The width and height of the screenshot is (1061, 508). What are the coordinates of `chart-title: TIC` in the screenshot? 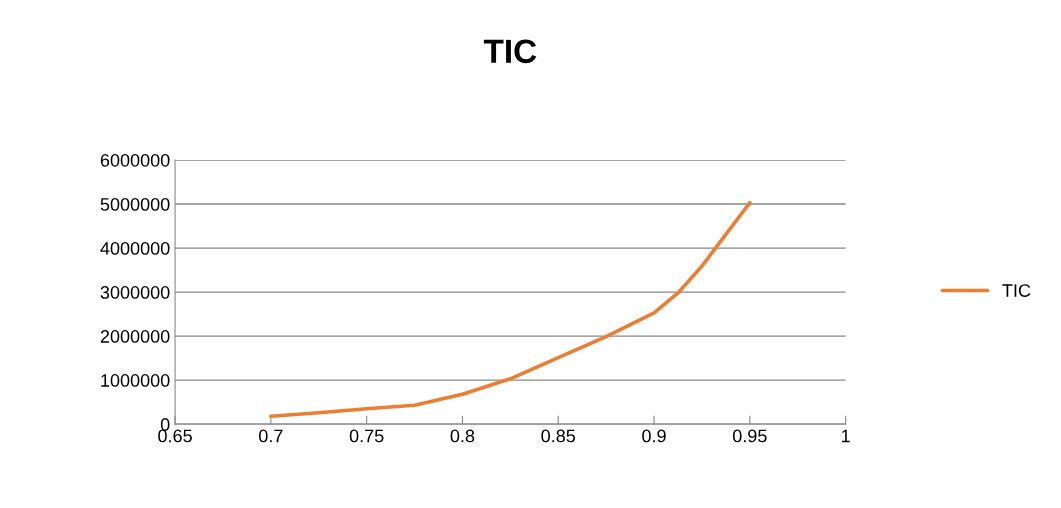 It's located at (510, 51).